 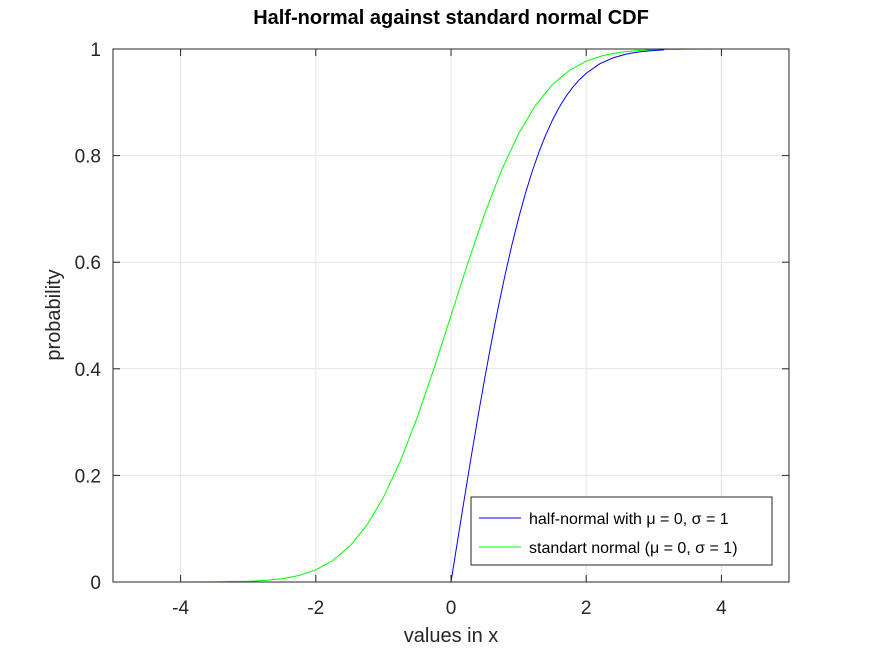 What do you see at coordinates (88, 370) in the screenshot?
I see `y-tick-label: 0.4` at bounding box center [88, 370].